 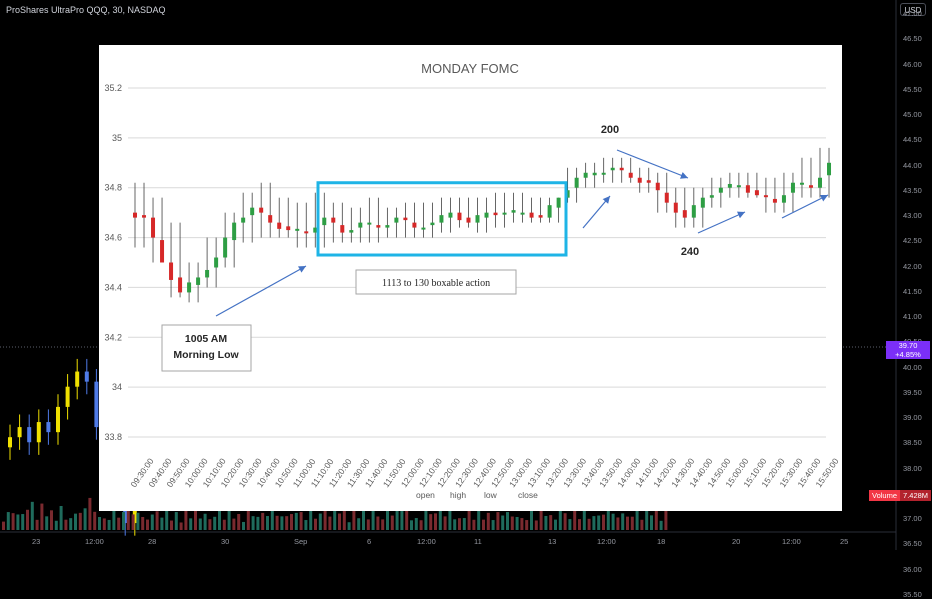 What do you see at coordinates (912, 241) in the screenshot?
I see `price-tick-label: 42.50` at bounding box center [912, 241].